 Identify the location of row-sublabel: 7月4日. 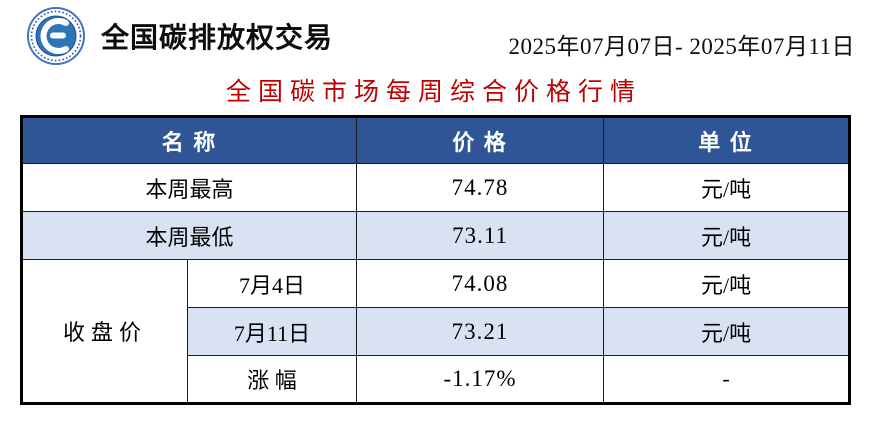
(272, 283).